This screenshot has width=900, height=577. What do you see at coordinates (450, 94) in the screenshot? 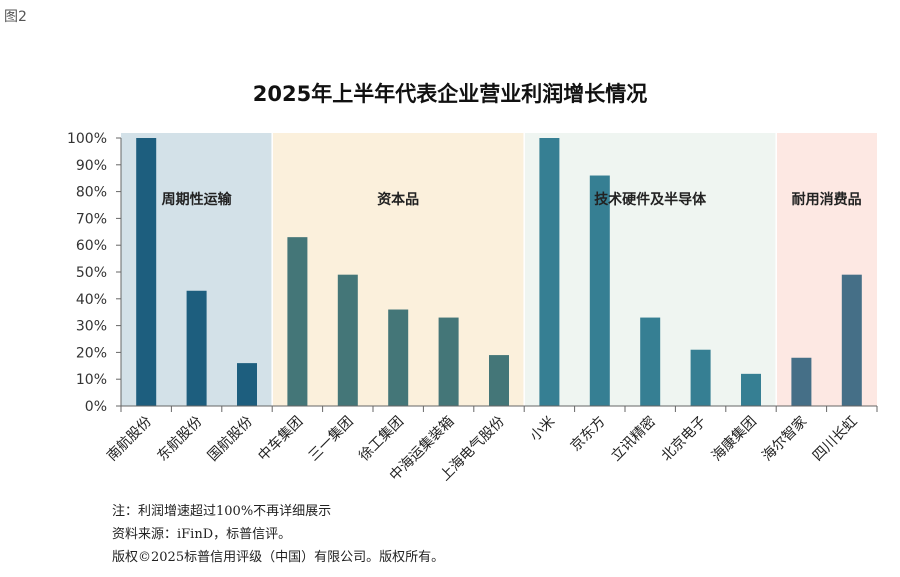
I see `chart-title: 2025年上半年代表企业营业利润增长情况` at bounding box center [450, 94].